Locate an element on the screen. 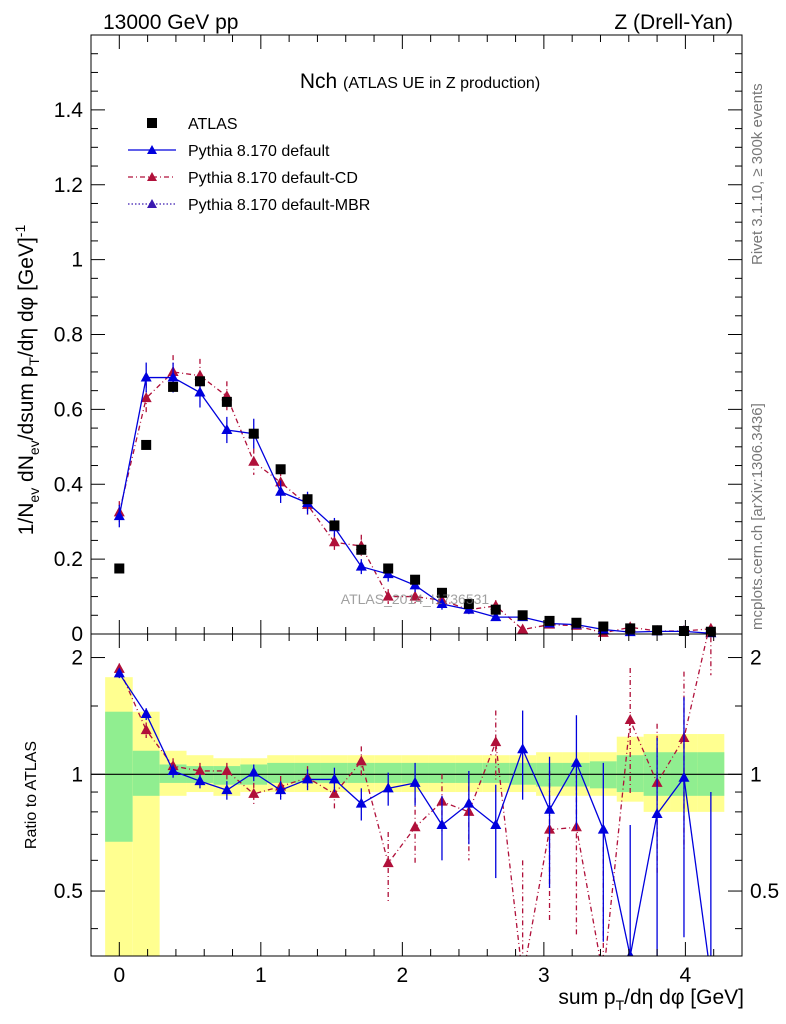 This screenshot has width=786, height=1024. ylabel-part-a: 1/N is located at coordinates (26, 519).